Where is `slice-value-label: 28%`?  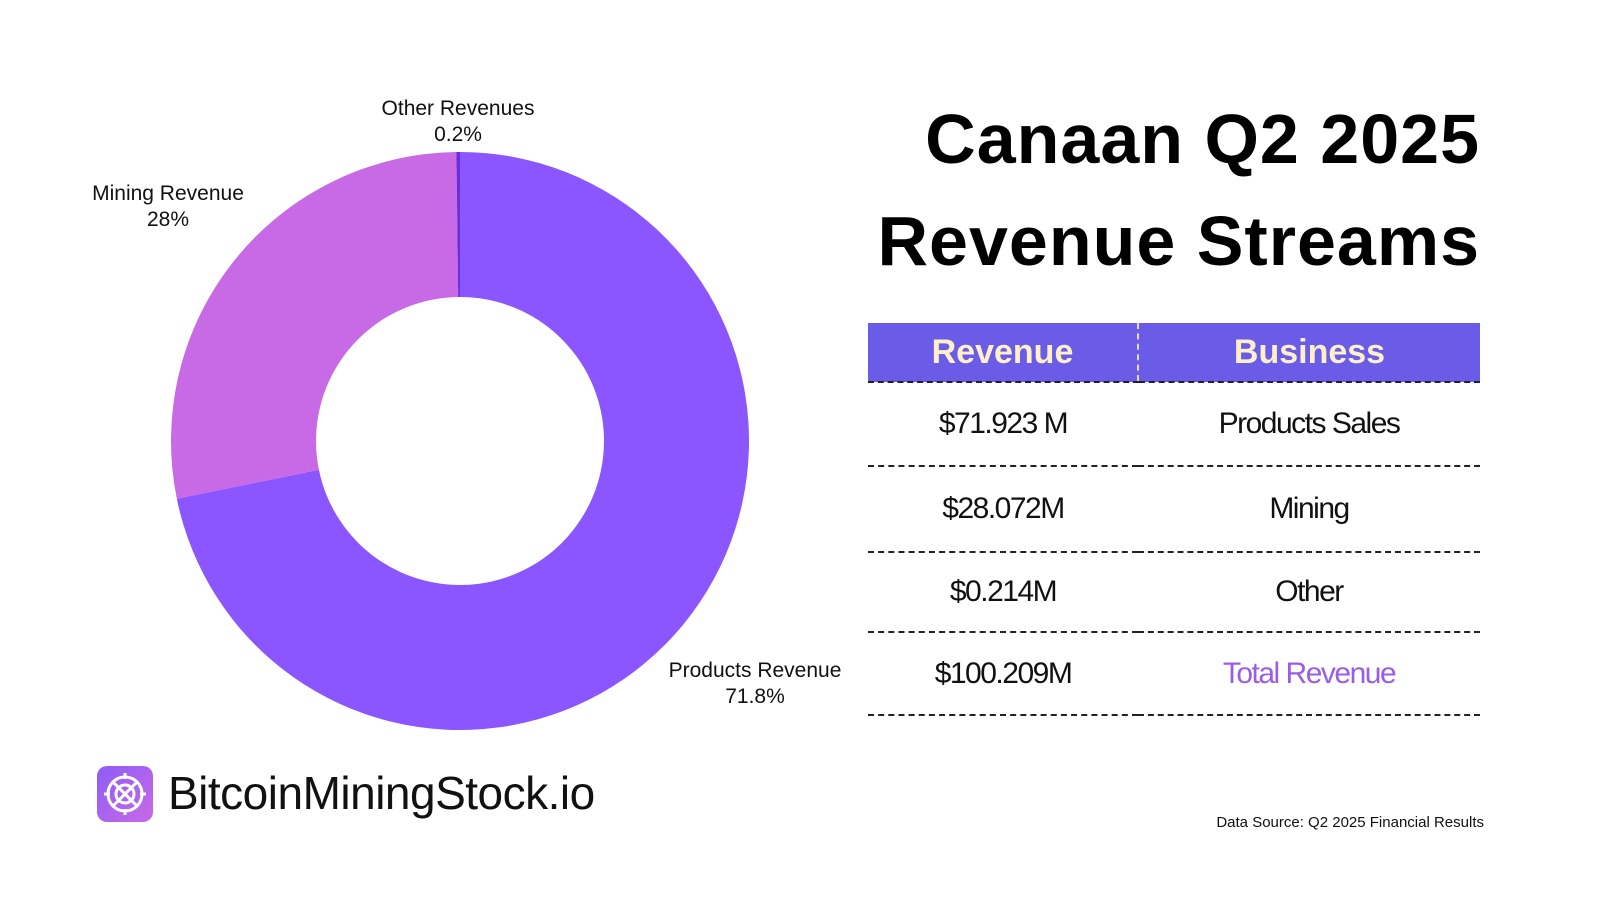
slice-value-label: 28% is located at coordinates (168, 219).